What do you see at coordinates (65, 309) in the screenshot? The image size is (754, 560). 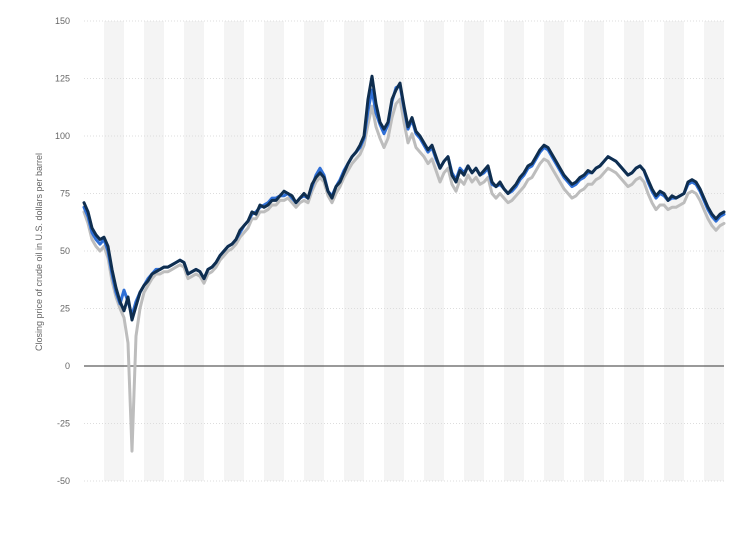 I see `y-tick-label: 25` at bounding box center [65, 309].